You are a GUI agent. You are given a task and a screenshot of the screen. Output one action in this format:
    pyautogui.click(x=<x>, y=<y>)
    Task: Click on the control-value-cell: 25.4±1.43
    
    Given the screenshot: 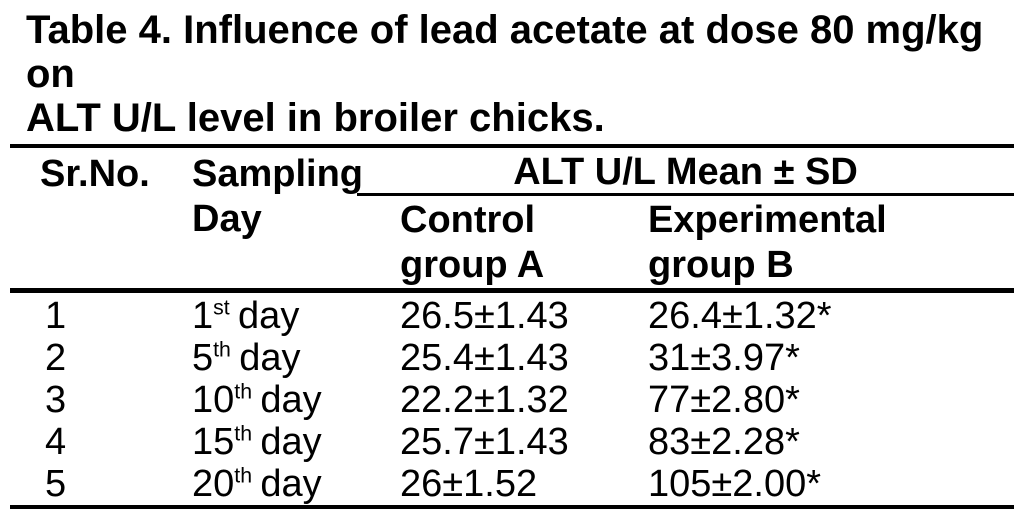 What is the action you would take?
    pyautogui.click(x=484, y=358)
    